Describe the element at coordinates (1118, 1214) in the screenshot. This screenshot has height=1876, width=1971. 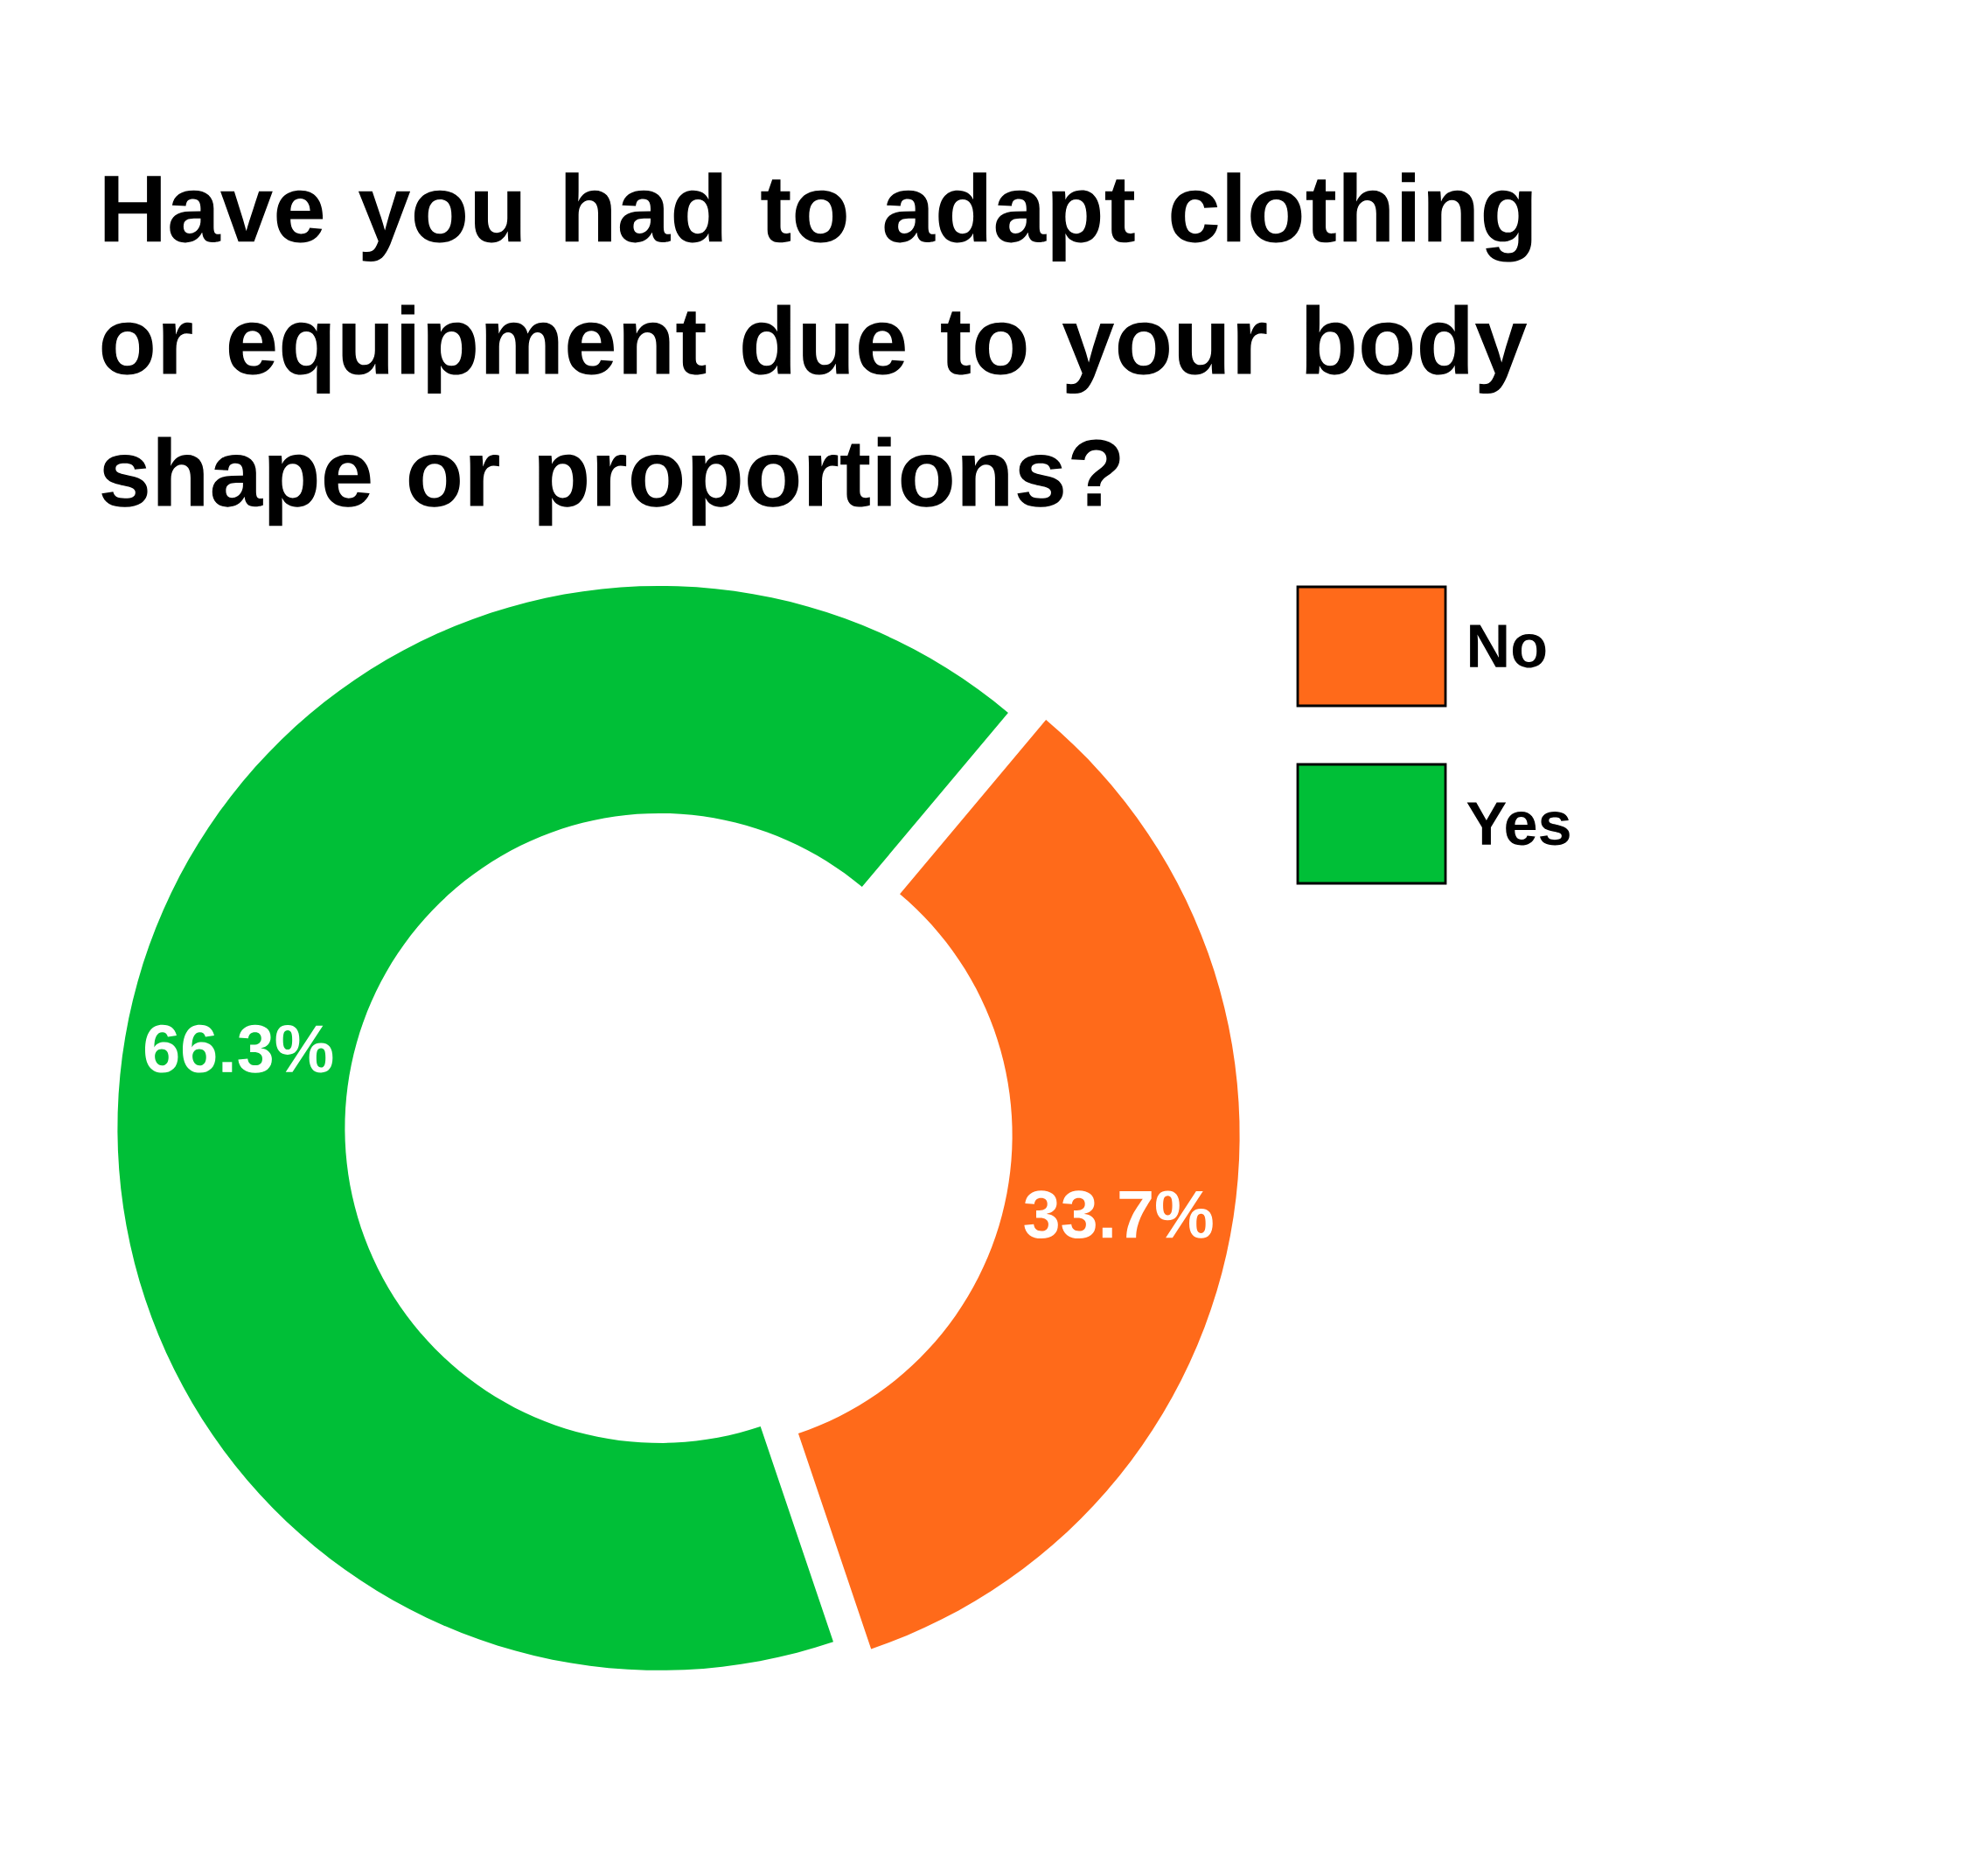
I see `data-label: 33.7%` at that location.